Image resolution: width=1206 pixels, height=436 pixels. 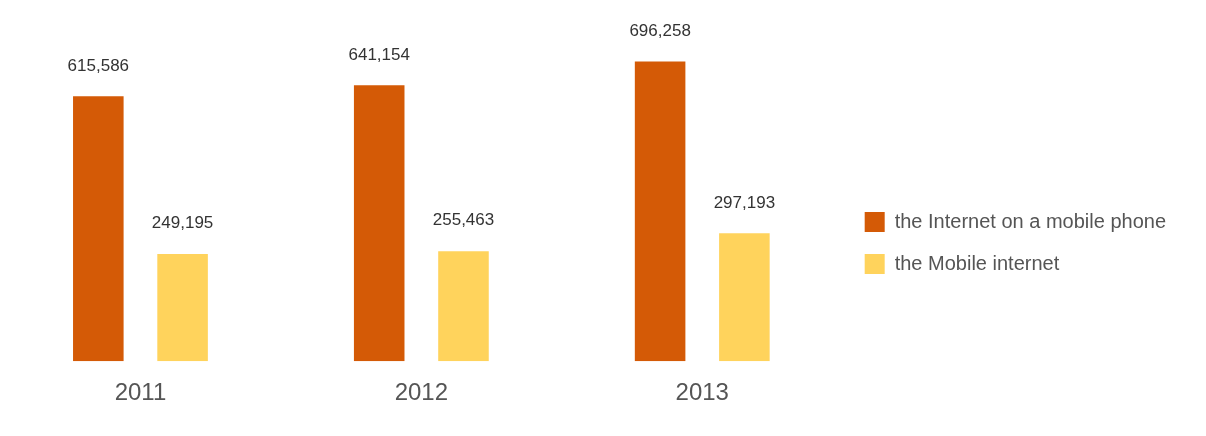 I want to click on data-label: 696,258, so click(x=660, y=30).